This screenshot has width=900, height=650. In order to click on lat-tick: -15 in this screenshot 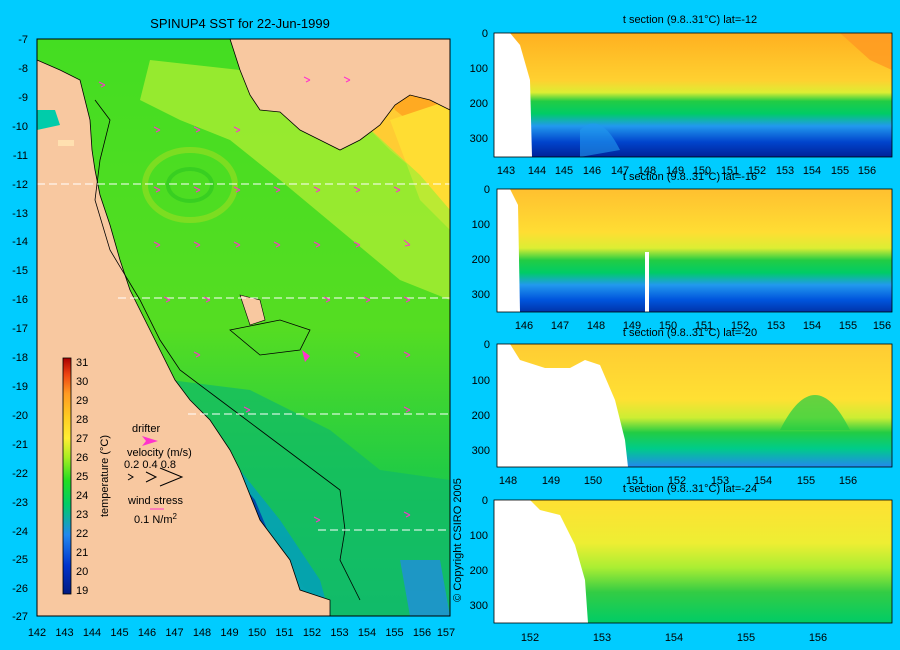, I will do `click(20, 271)`.